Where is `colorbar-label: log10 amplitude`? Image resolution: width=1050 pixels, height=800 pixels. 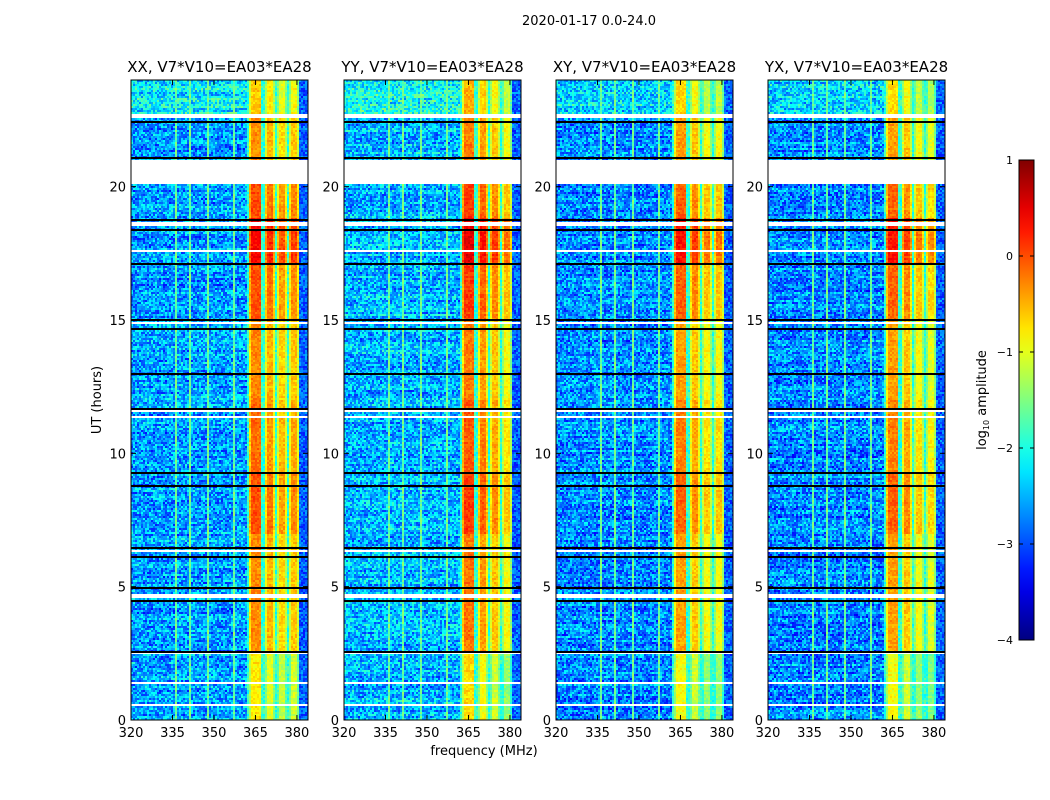
colorbar-label: log10 amplitude is located at coordinates (983, 400).